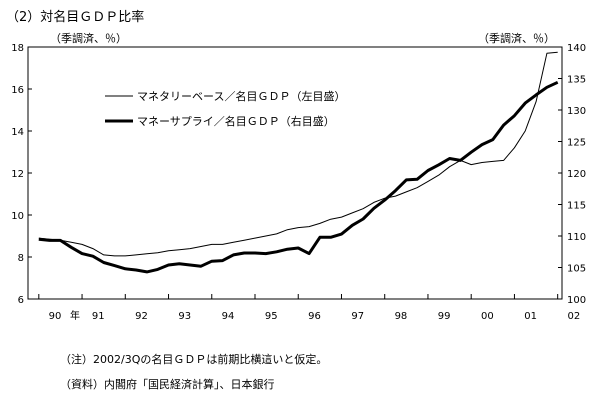 This screenshot has width=597, height=401. Describe the element at coordinates (357, 316) in the screenshot. I see `x-tick-label: 97` at that location.